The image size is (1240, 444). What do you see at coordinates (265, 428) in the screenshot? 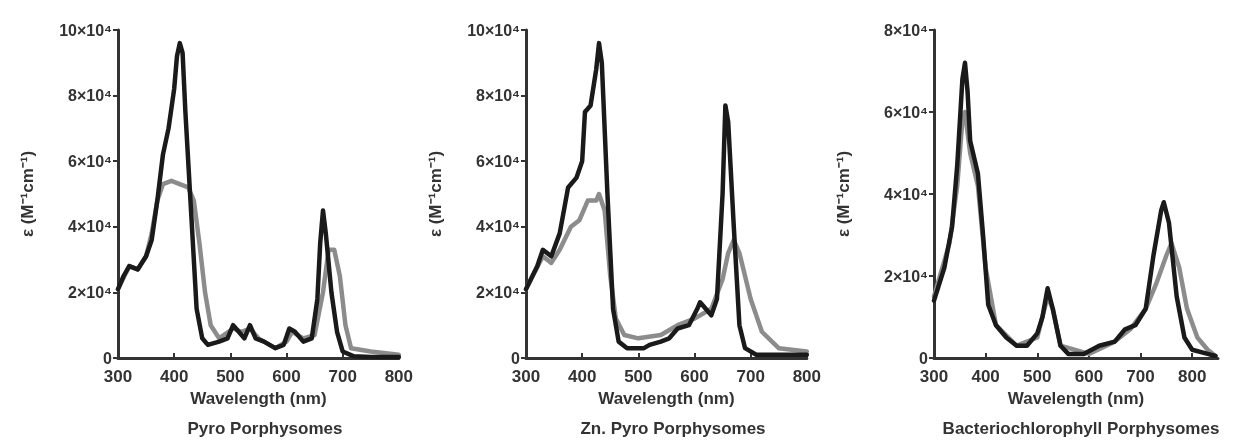
I see `text: Pyro Porphysomes` at bounding box center [265, 428].